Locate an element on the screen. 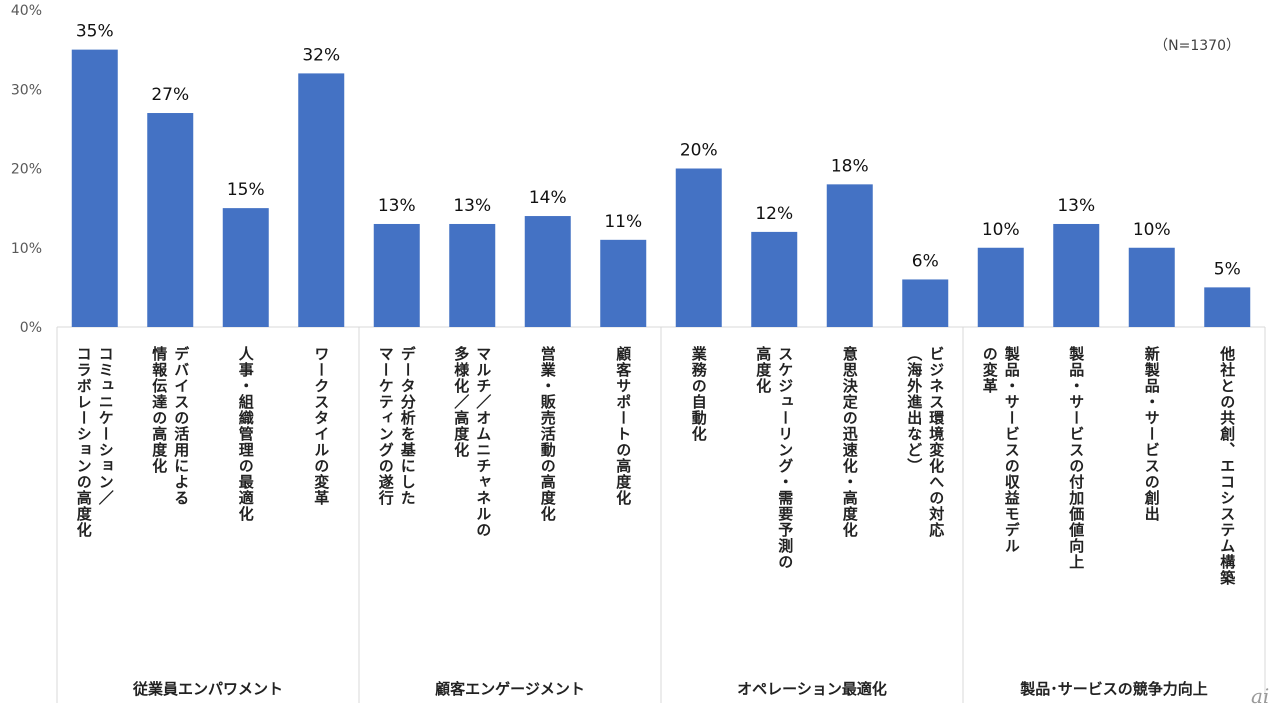  category-label-line: 製品・サービスの付加価値向上 is located at coordinates (1076, 457).